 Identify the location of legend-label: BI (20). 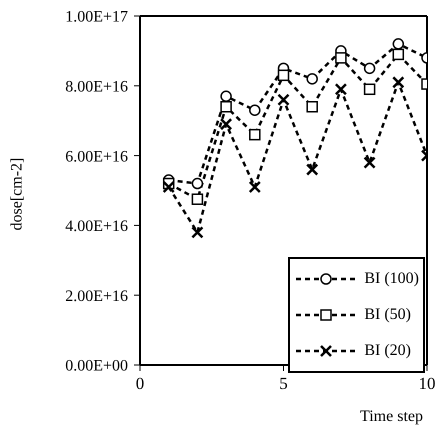
(387, 351).